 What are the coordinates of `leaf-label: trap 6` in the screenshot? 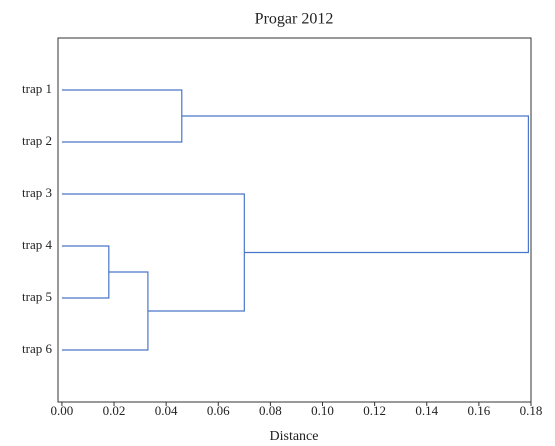 It's located at (37, 348).